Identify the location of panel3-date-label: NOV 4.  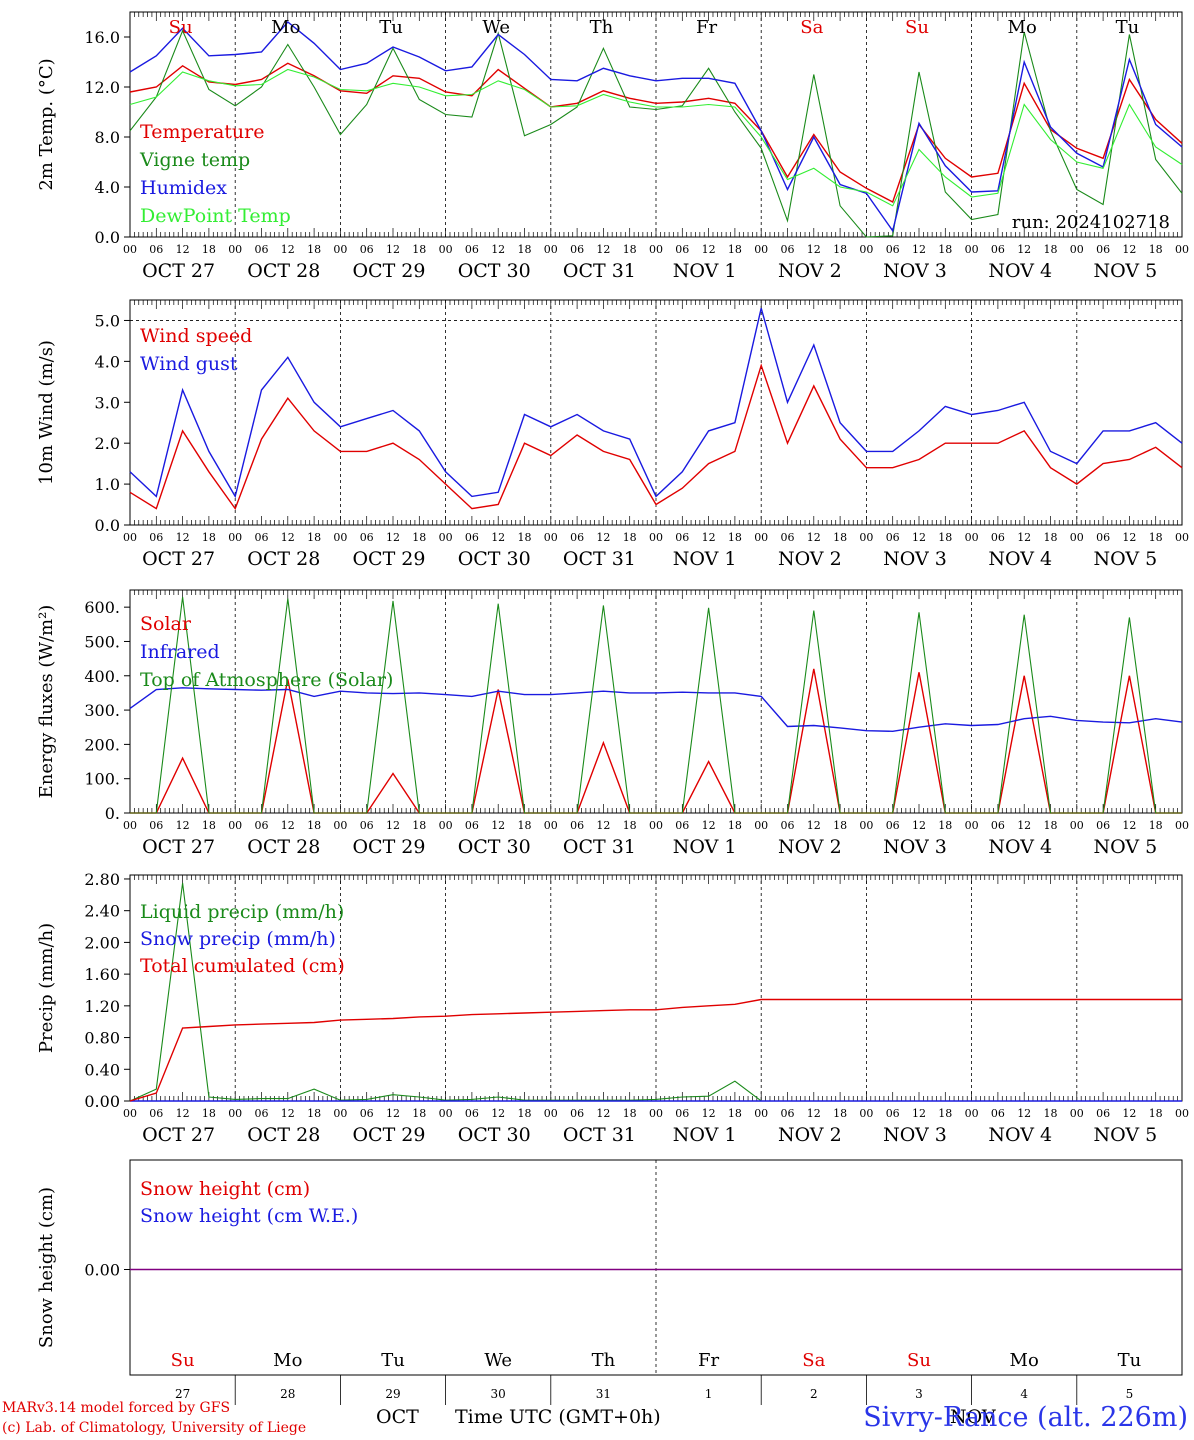
(1020, 847).